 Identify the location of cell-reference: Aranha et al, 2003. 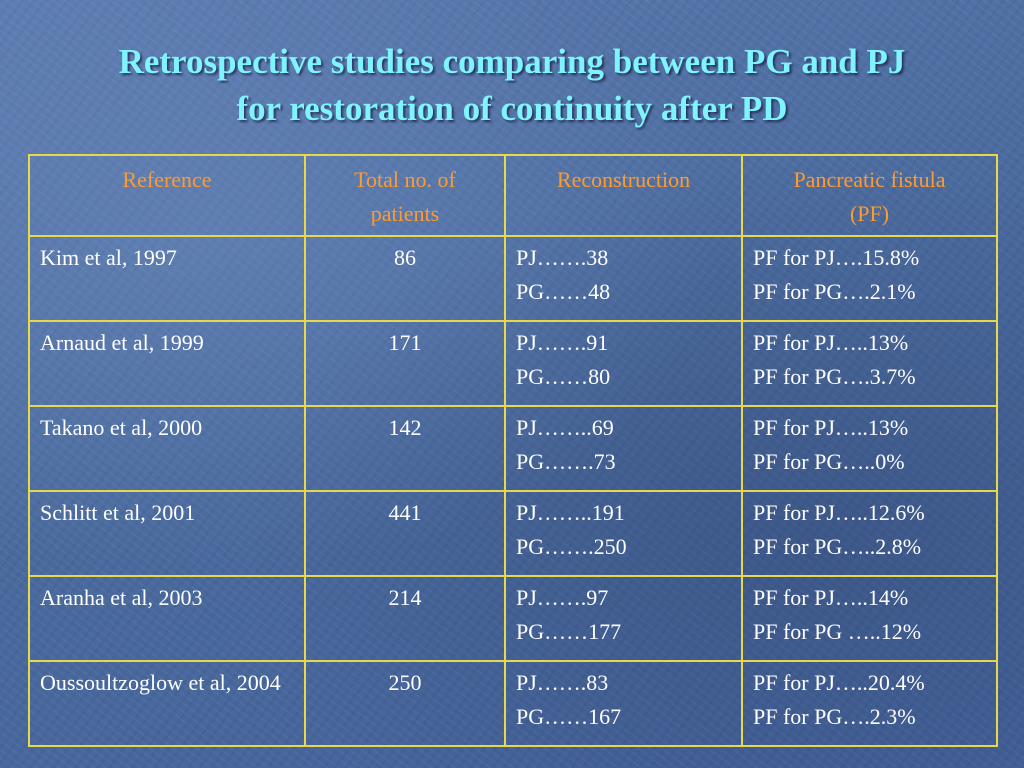
(167, 618).